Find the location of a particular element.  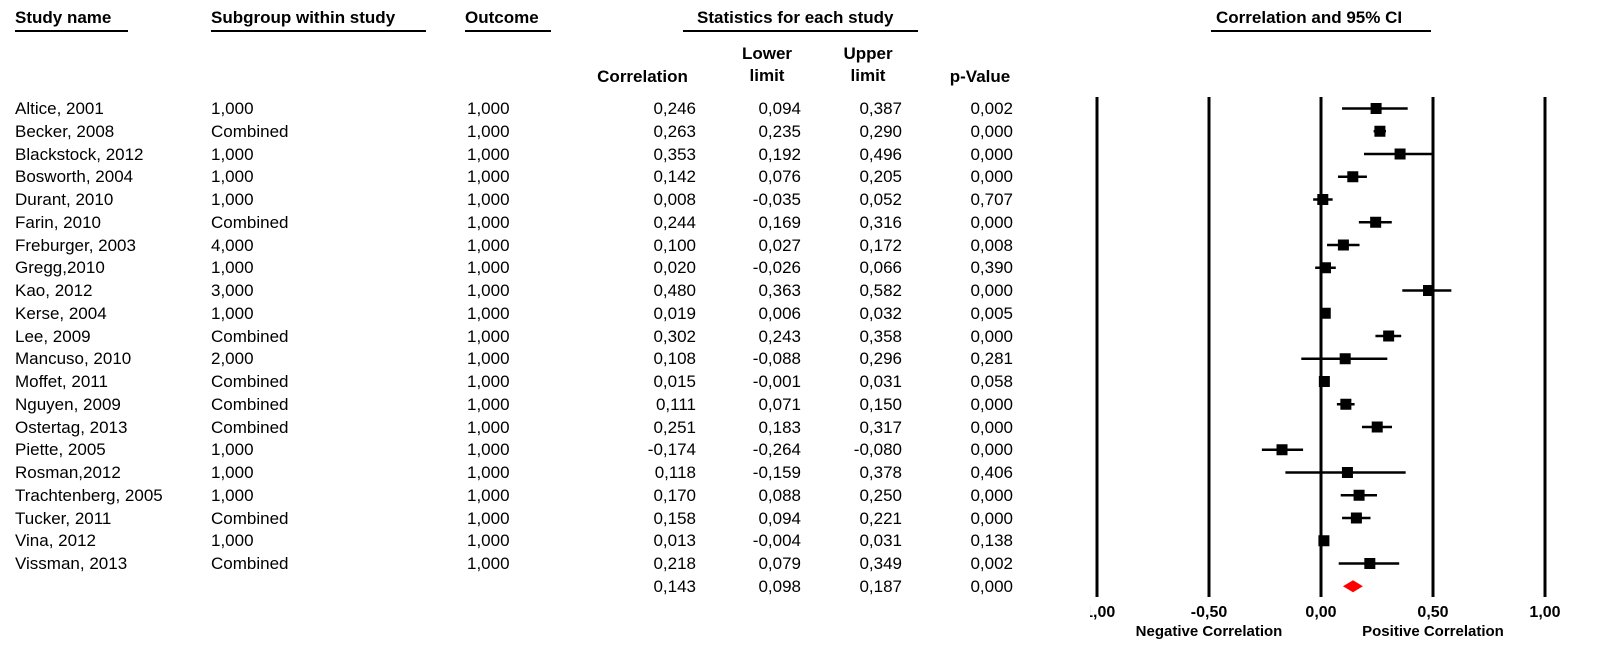

lower-limit-cell: 0,006 is located at coordinates (779, 313).